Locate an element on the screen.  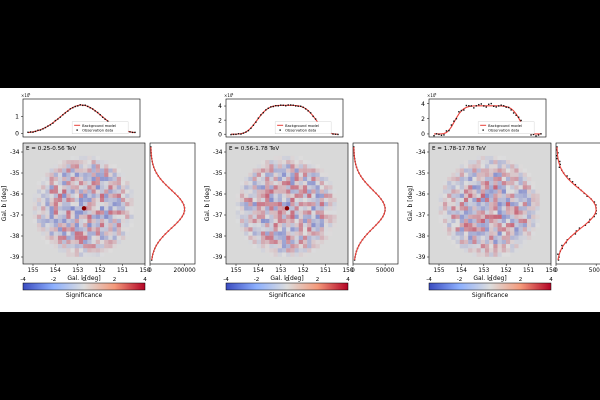
y-tick-label: -35 is located at coordinates (15, 174).